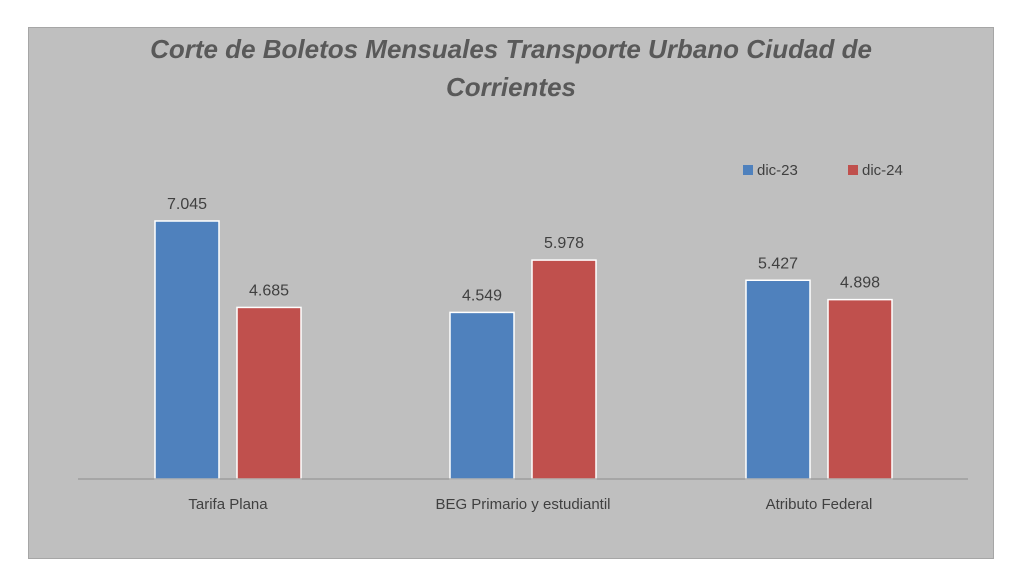 The image size is (1024, 587). Describe the element at coordinates (522, 504) in the screenshot. I see `category-label-2: BEG Primario y estudiantil` at that location.